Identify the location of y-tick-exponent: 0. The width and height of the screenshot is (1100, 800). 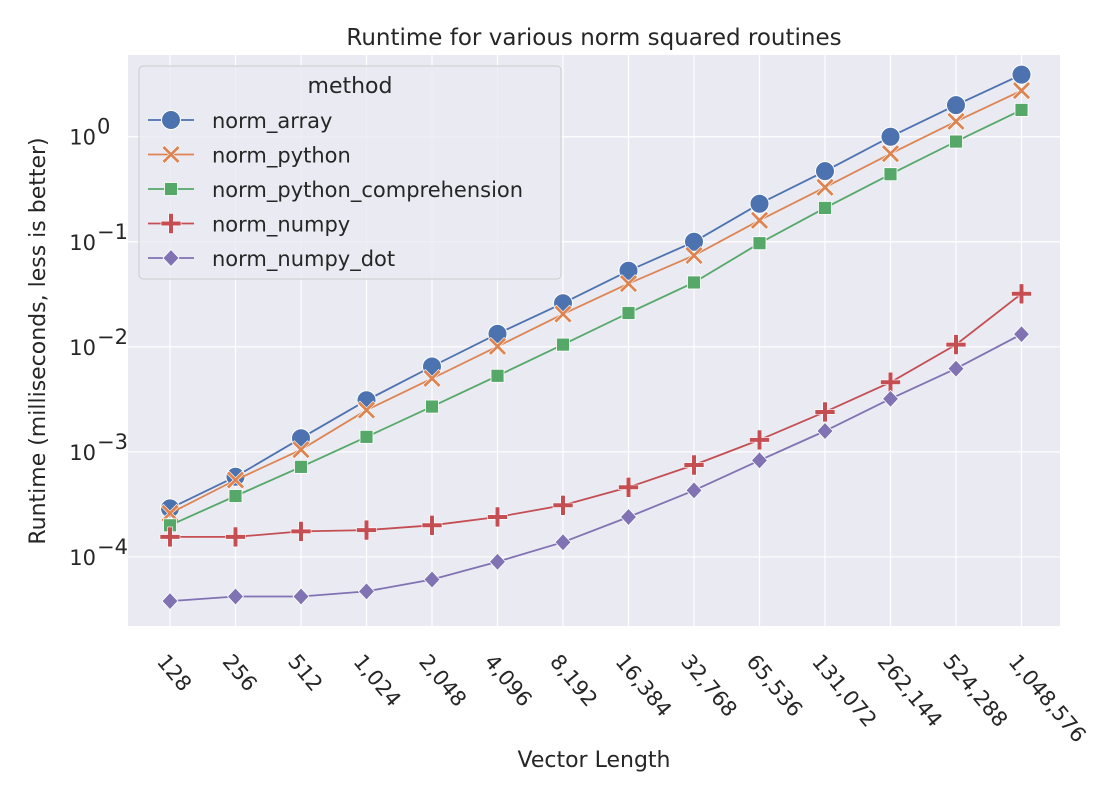
(103, 127).